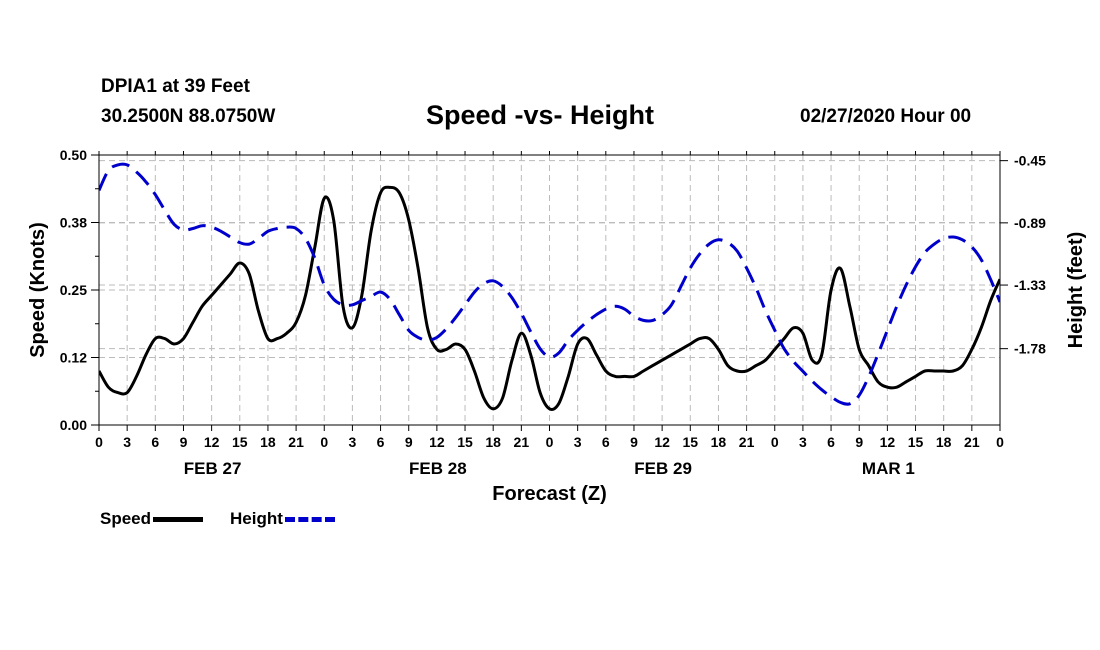 The width and height of the screenshot is (1100, 650). Describe the element at coordinates (256, 518) in the screenshot. I see `legend-height-label: Height` at that location.